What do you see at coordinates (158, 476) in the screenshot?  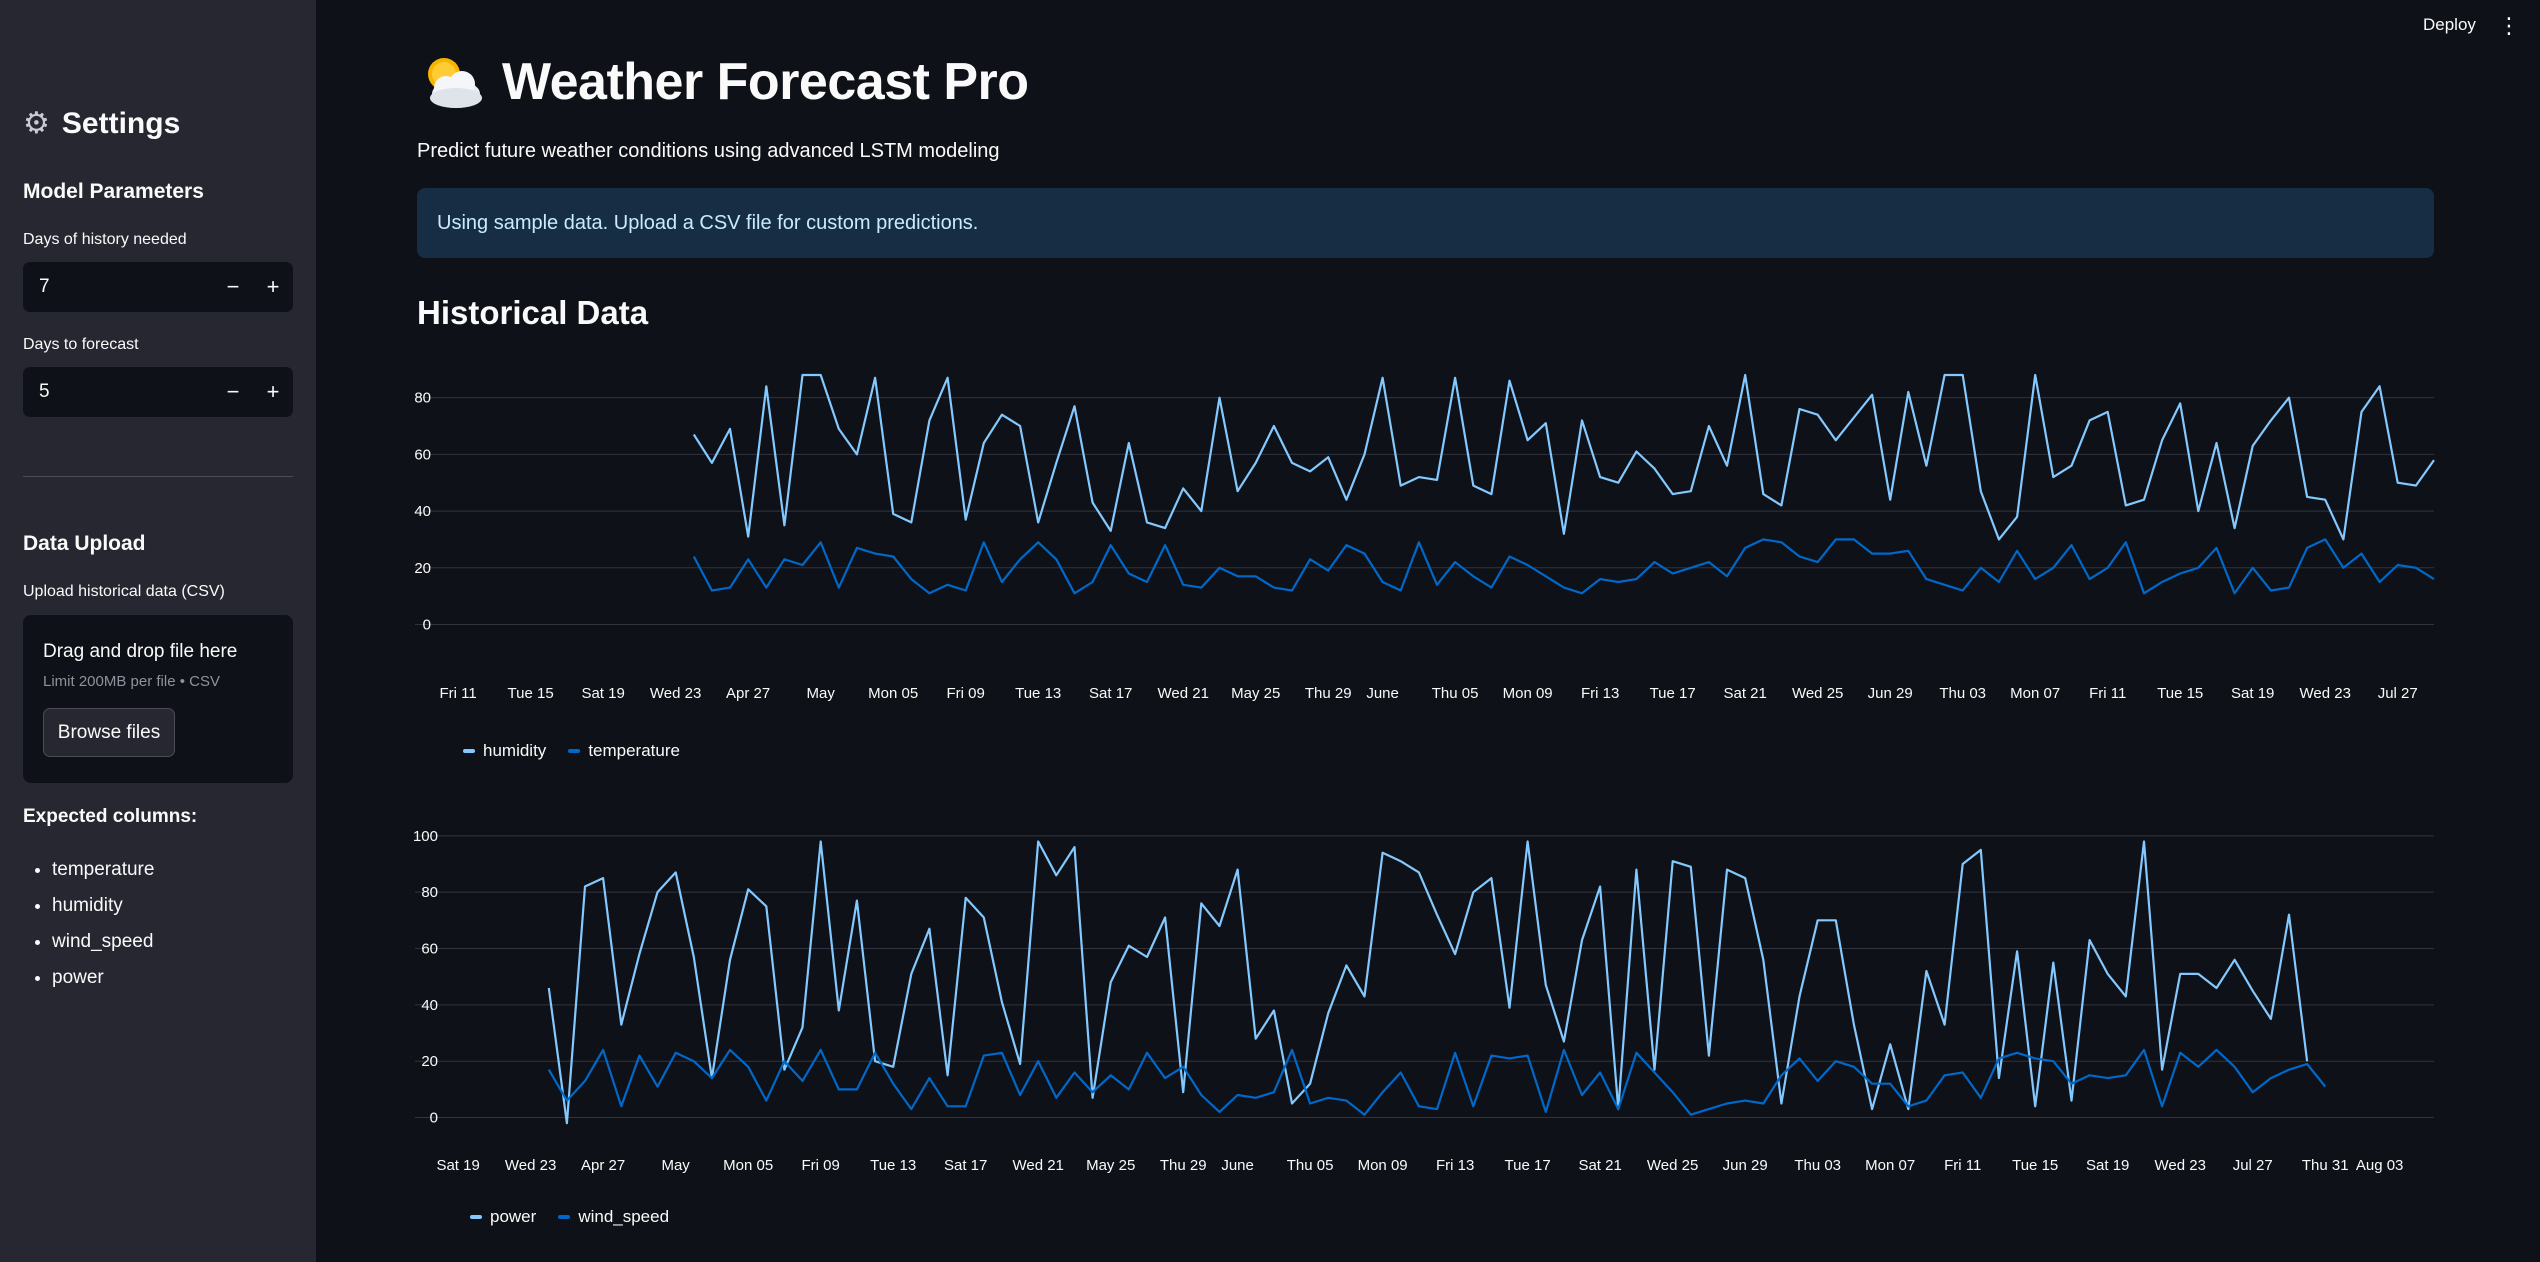 I see `sidebar-divider` at bounding box center [158, 476].